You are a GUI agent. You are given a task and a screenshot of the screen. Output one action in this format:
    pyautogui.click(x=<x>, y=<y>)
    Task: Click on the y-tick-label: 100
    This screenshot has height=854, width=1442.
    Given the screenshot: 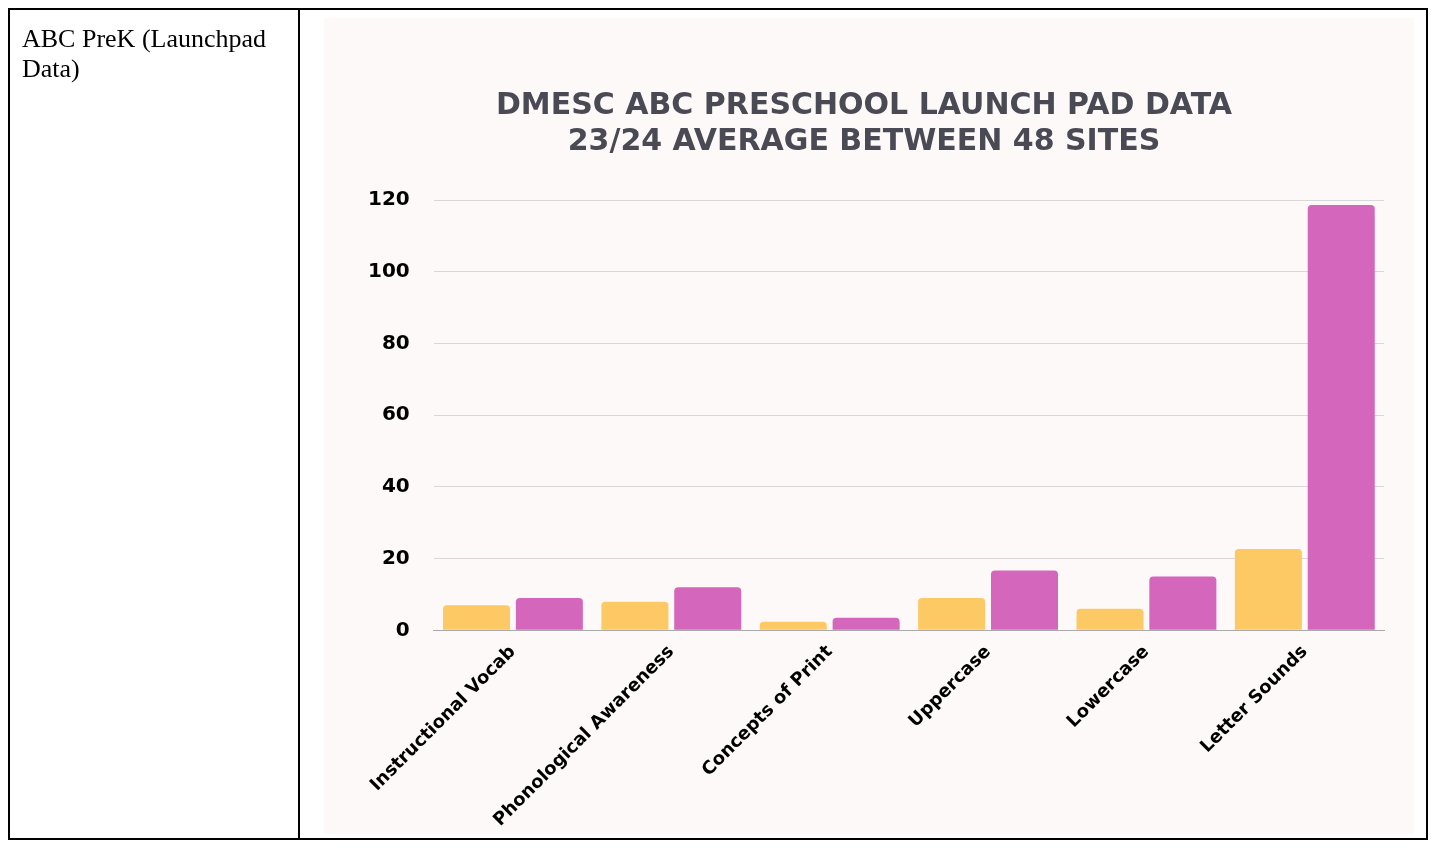 What is the action you would take?
    pyautogui.click(x=389, y=269)
    